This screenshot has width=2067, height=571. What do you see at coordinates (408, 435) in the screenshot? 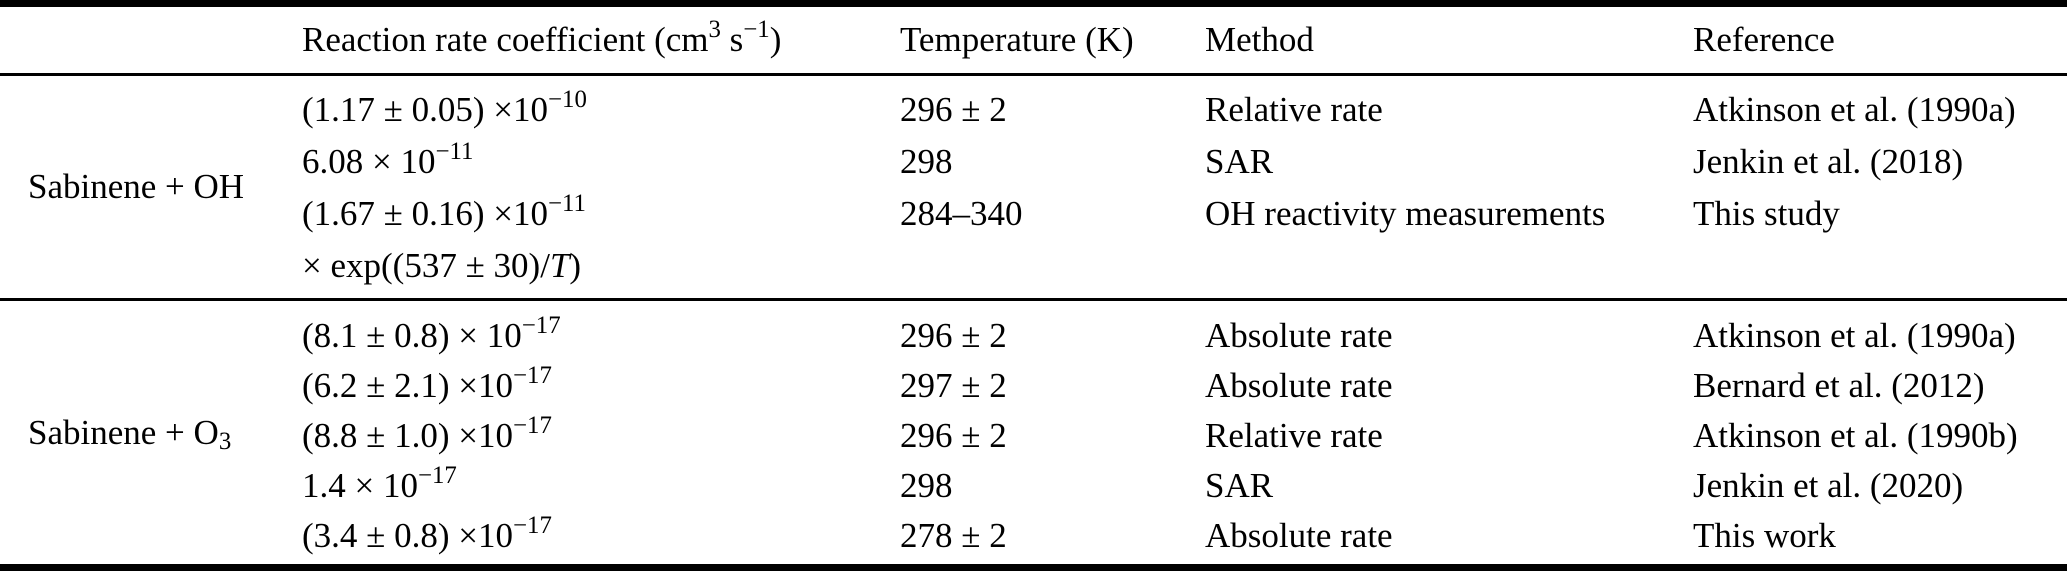
I see `rate-base: (8.8 ± 1.0) ×10` at bounding box center [408, 435].